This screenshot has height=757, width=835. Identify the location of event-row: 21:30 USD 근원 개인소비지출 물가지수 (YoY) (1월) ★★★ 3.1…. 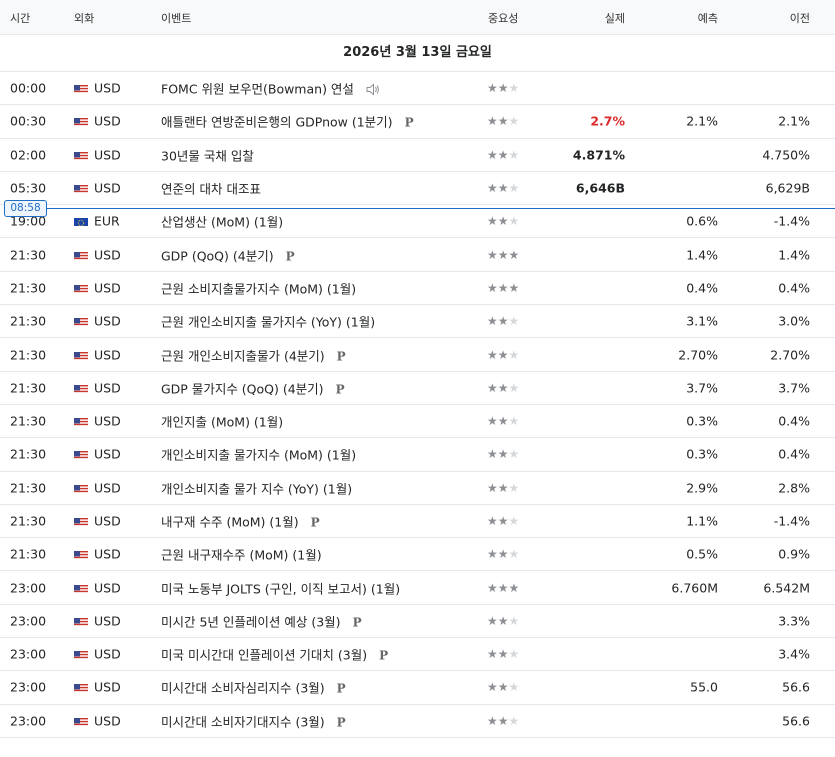
(417, 322).